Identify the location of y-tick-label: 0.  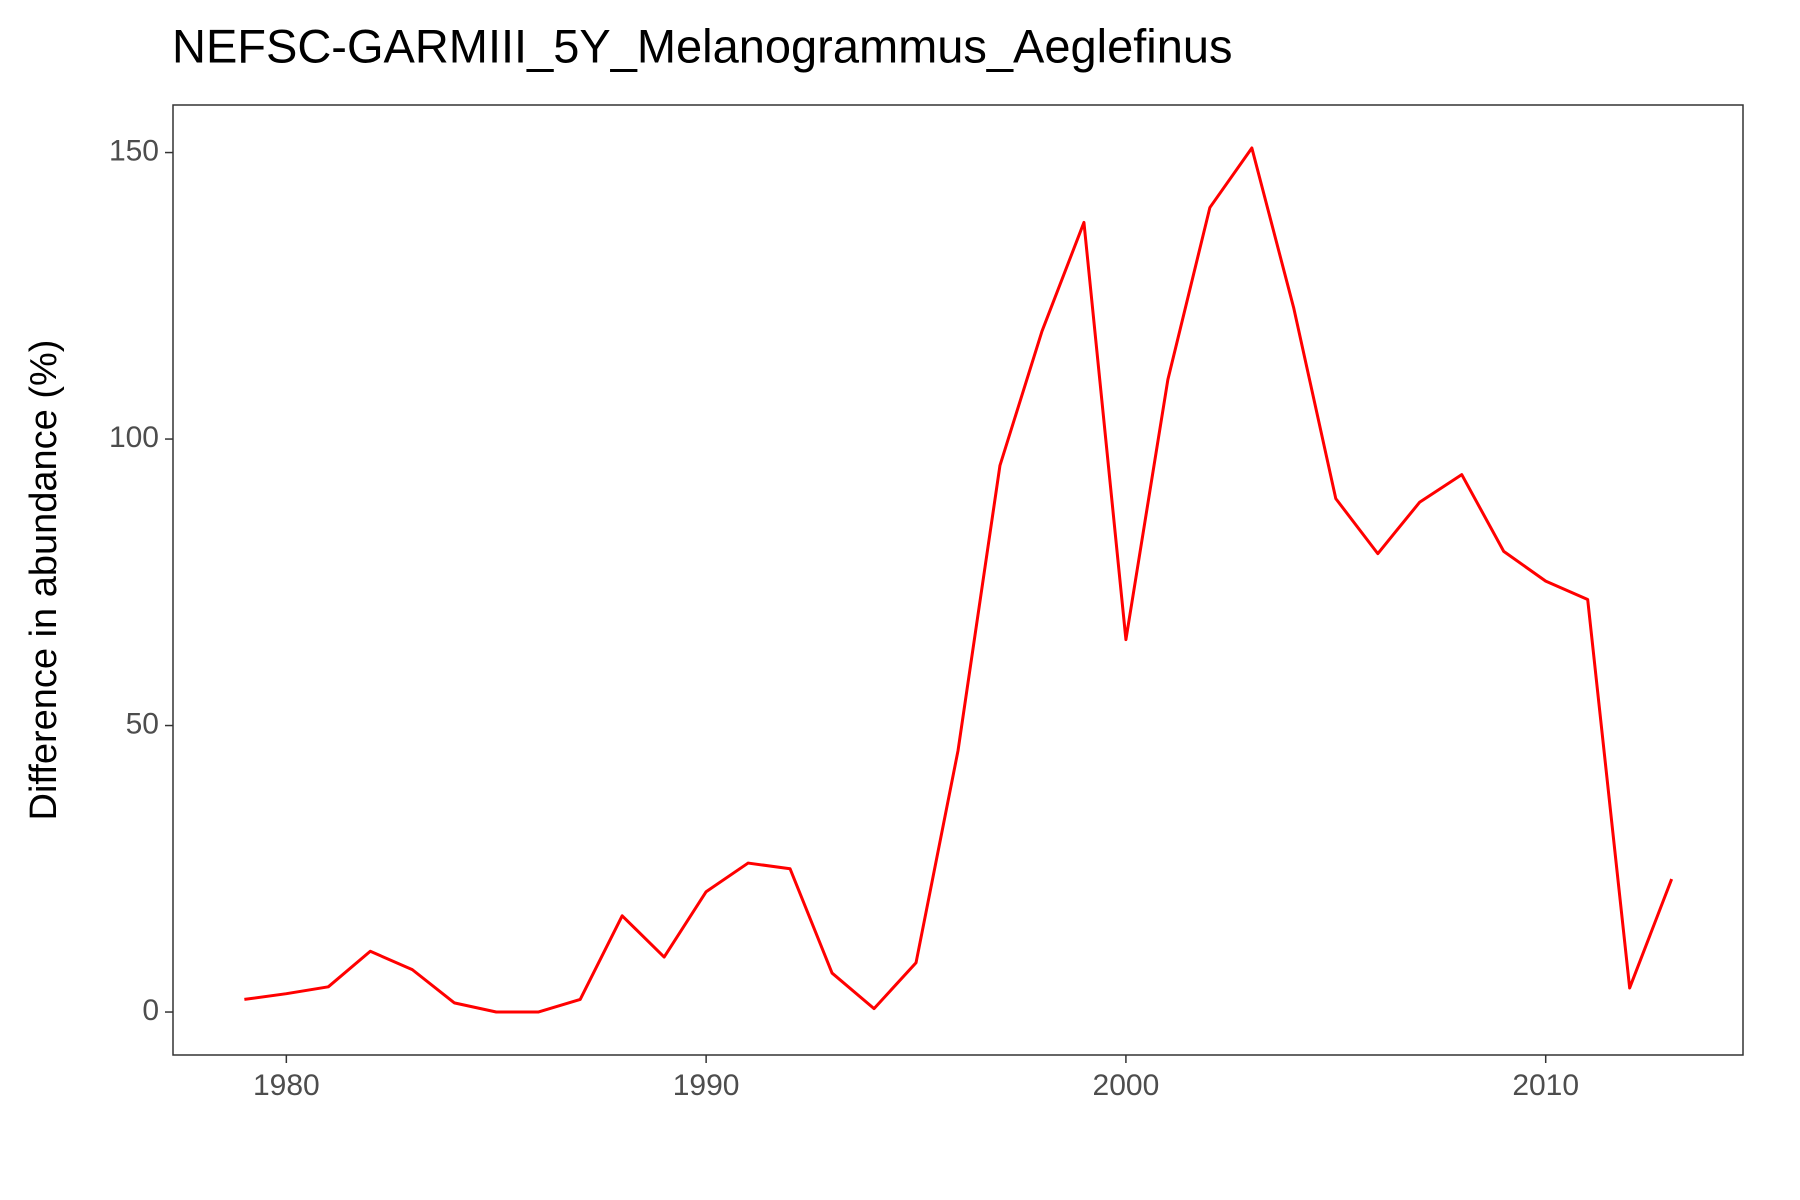
(150, 1010).